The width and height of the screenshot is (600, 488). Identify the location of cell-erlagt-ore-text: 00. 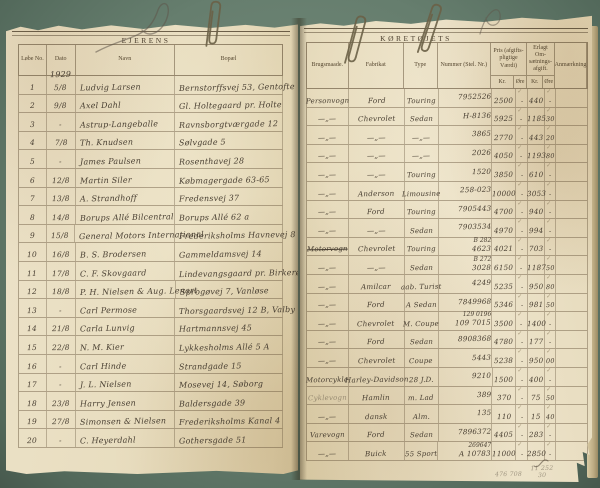
(550, 360).